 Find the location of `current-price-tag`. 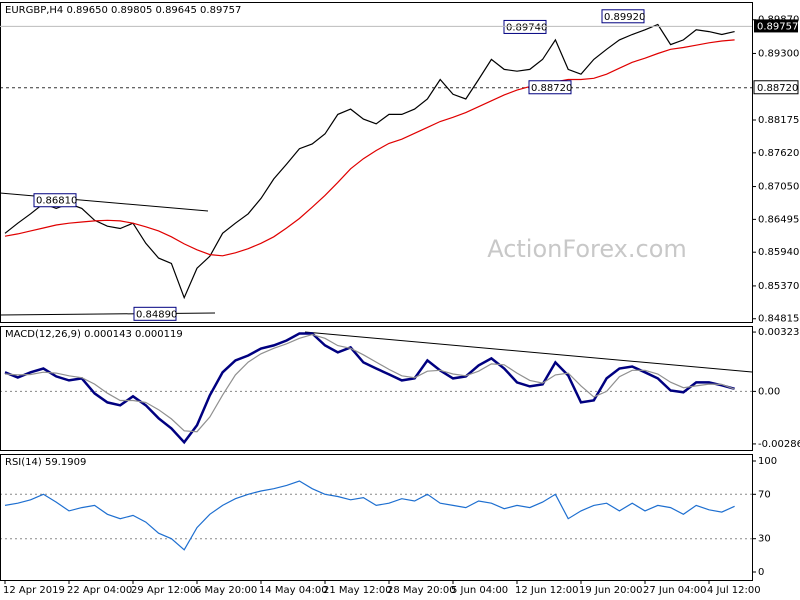

current-price-tag is located at coordinates (776, 26).